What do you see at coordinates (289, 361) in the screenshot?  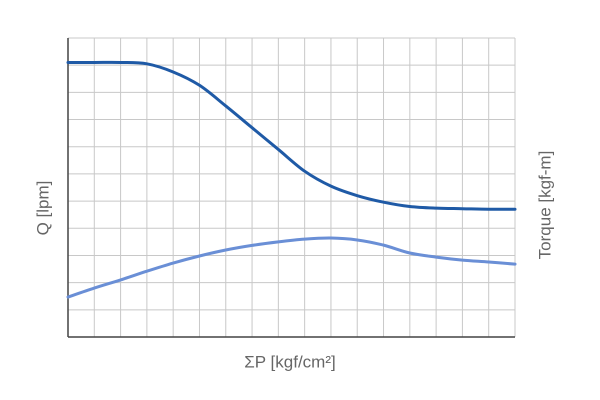 I see `x-axis-label: ΣP [kgf/cm²]` at bounding box center [289, 361].